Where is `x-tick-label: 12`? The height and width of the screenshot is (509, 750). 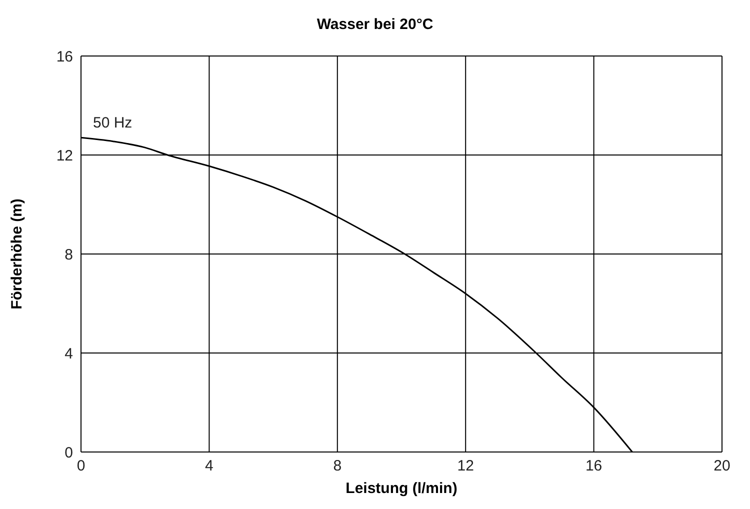
x-tick-label: 12 is located at coordinates (465, 466).